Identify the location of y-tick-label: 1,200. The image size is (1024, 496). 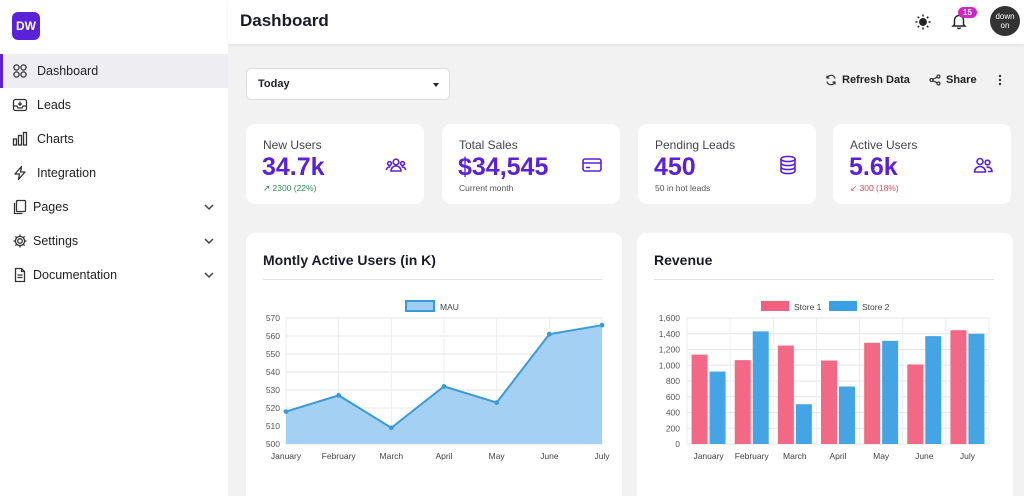
(670, 350).